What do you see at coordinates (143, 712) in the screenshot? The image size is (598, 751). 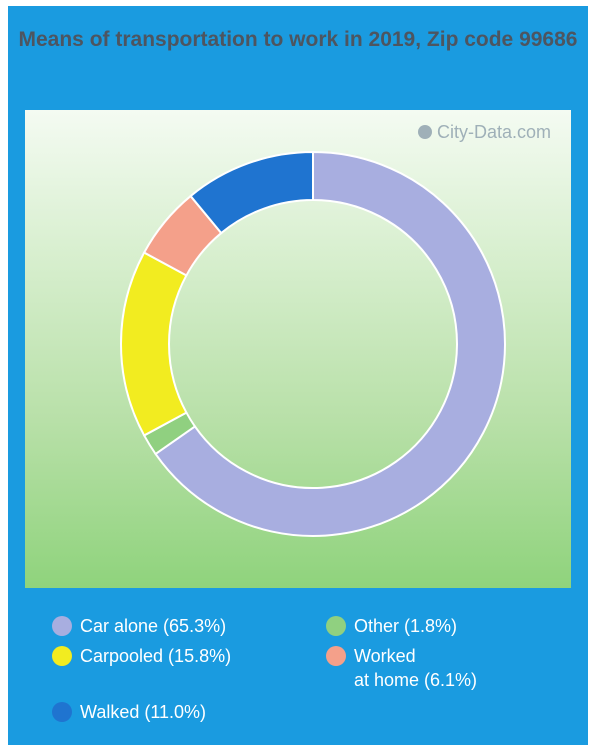 I see `legend-label-walked: Walked (11.0%)` at bounding box center [143, 712].